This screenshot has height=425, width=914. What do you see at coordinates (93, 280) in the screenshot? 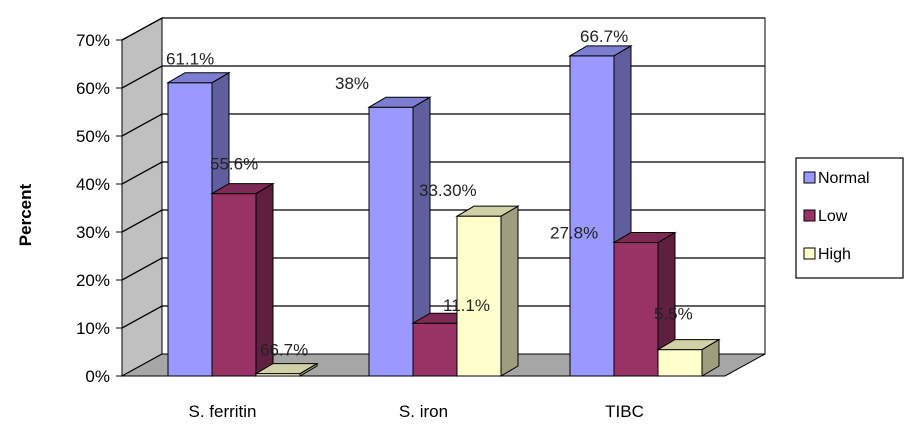
I see `y-tick-label: 20%` at bounding box center [93, 280].